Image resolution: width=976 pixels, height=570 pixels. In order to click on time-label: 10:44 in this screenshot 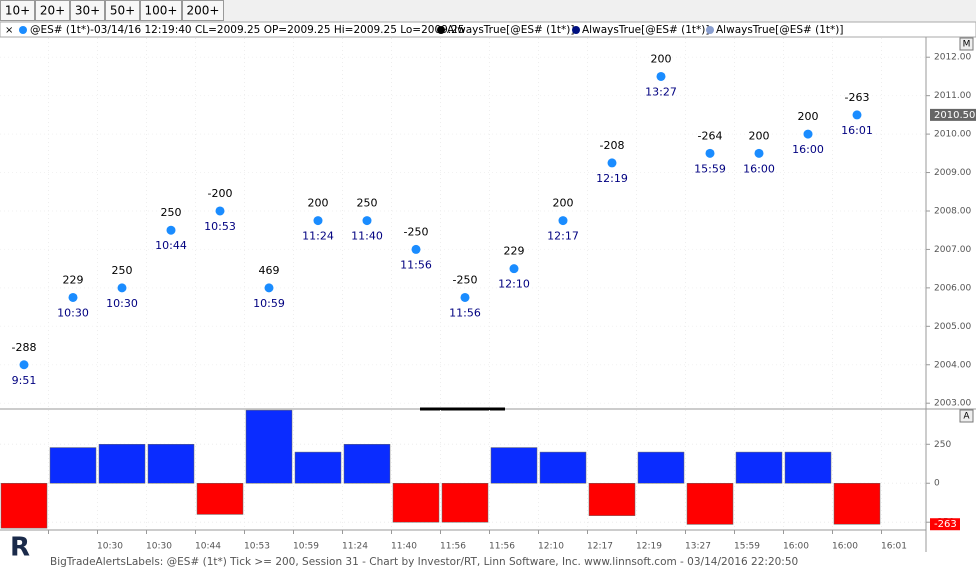, I will do `click(171, 245)`.